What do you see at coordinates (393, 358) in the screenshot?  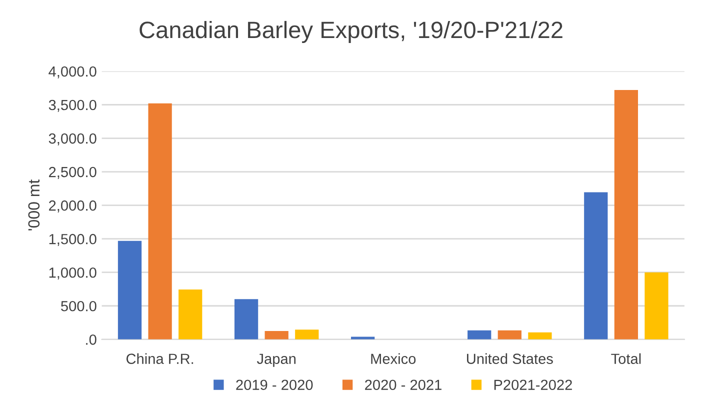 I see `x-tick-label: Mexico` at bounding box center [393, 358].